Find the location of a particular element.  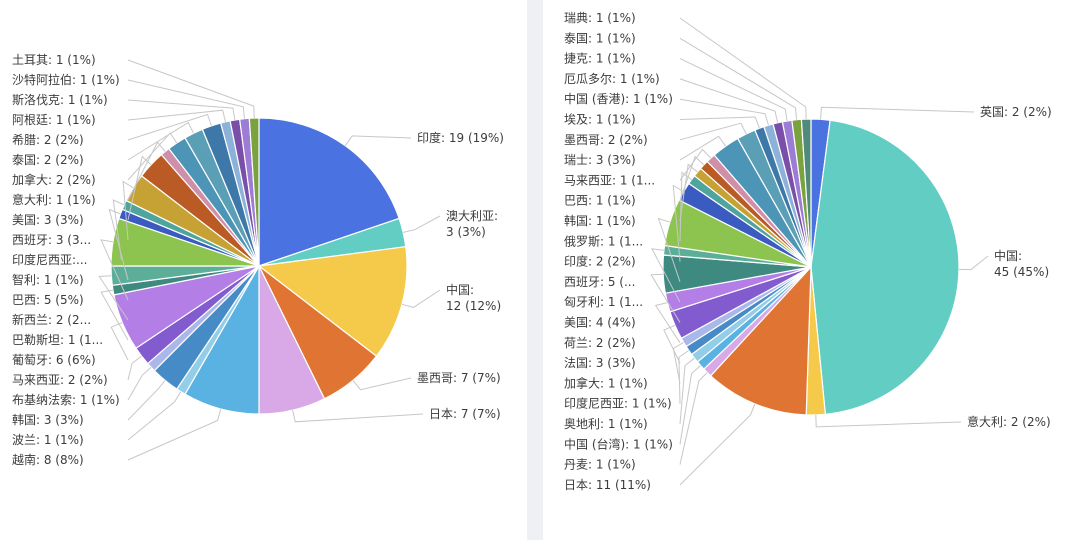

slice-label-left-18: 意大利: 1 (1%) is located at coordinates (89, 174).